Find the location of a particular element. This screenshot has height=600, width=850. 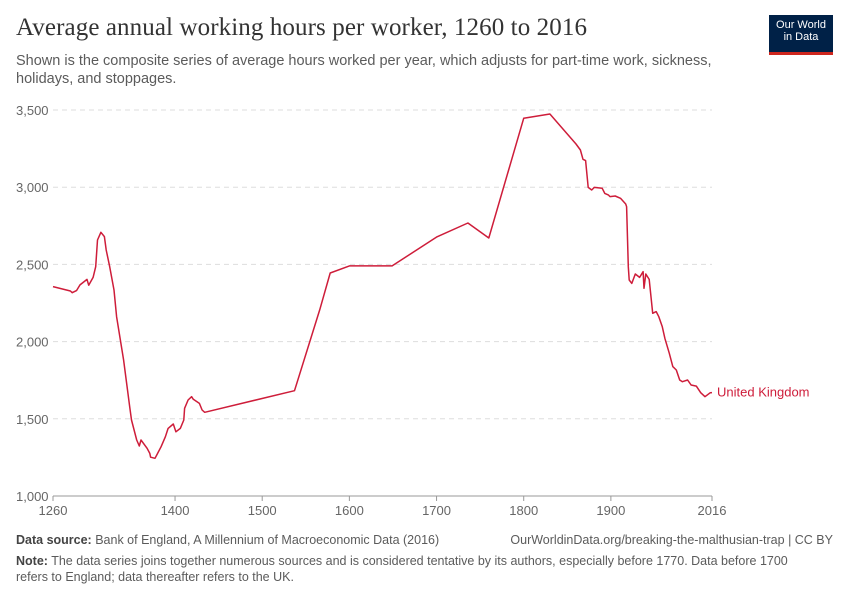

y-tick-label: 2,000 is located at coordinates (32, 342).